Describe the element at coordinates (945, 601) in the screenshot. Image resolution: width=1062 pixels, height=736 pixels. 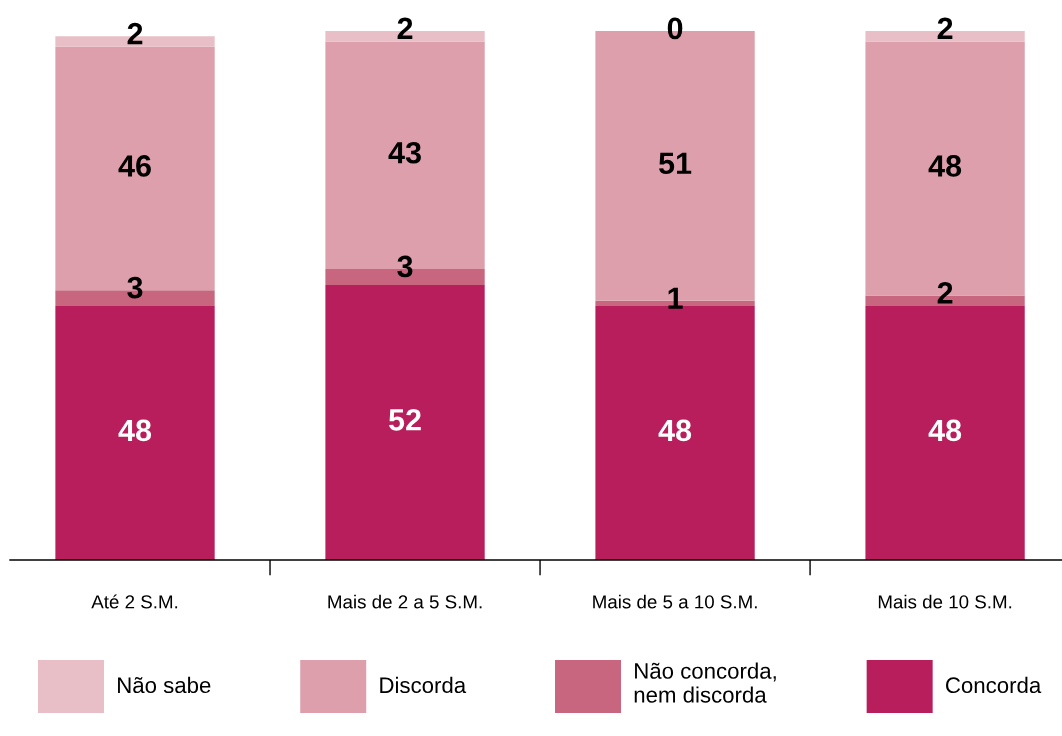
I see `x-tick-label: Mais de 10 S.M.` at that location.